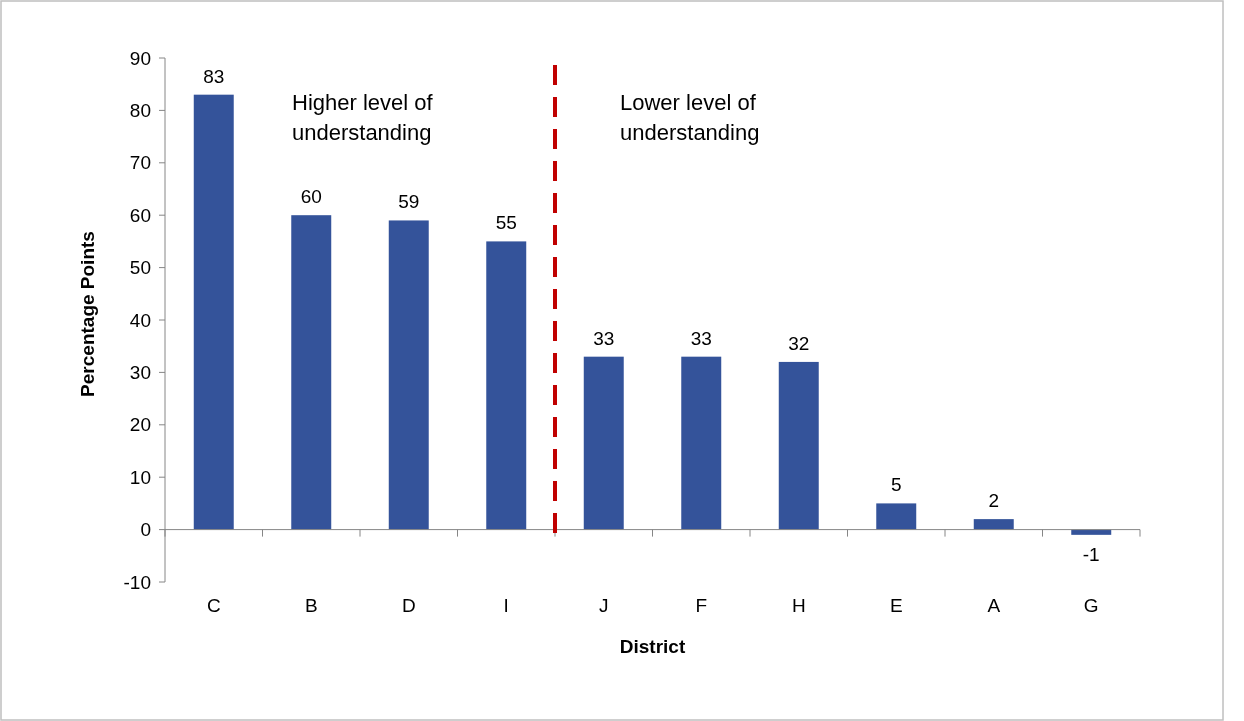  I want to click on x-tick-label: H, so click(798, 605).